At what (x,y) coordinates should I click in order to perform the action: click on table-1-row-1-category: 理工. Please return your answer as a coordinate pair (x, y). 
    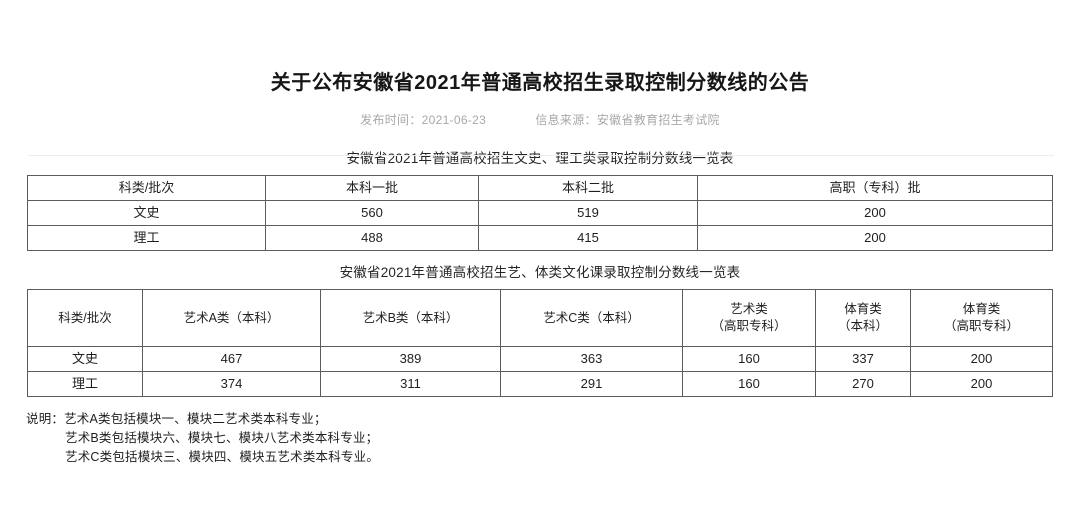
    Looking at the image, I should click on (146, 238).